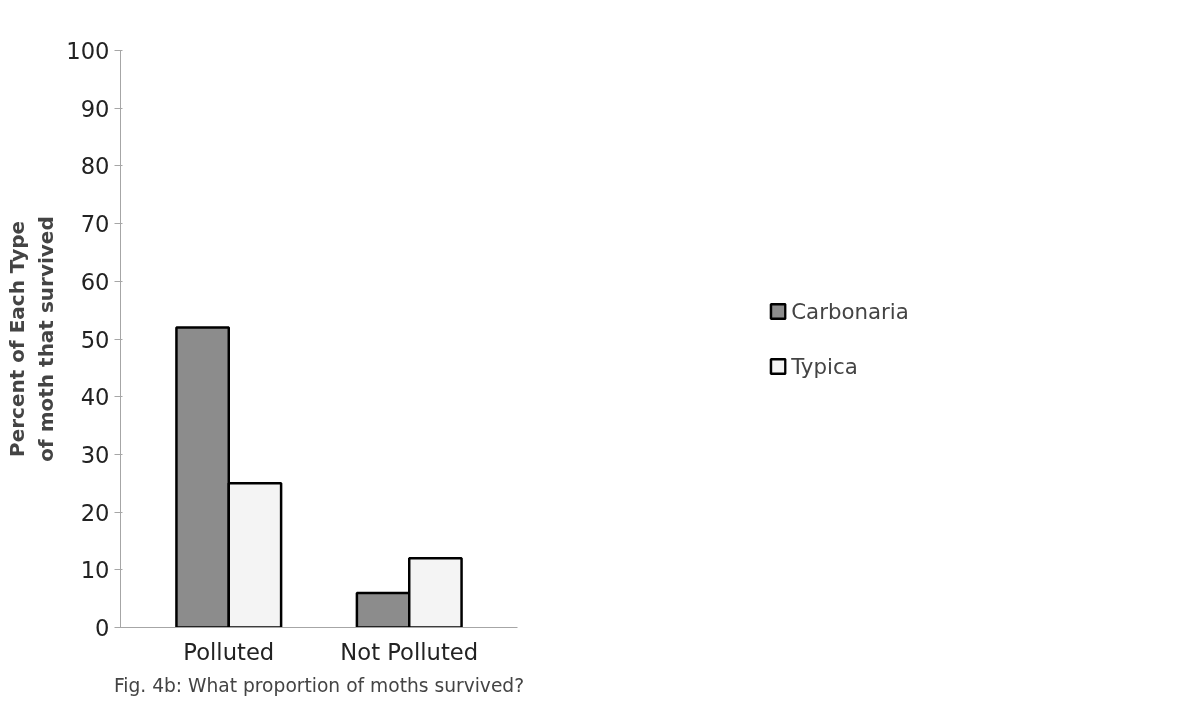 This screenshot has height=728, width=1204. What do you see at coordinates (95, 281) in the screenshot?
I see `y-tick-label: 60` at bounding box center [95, 281].